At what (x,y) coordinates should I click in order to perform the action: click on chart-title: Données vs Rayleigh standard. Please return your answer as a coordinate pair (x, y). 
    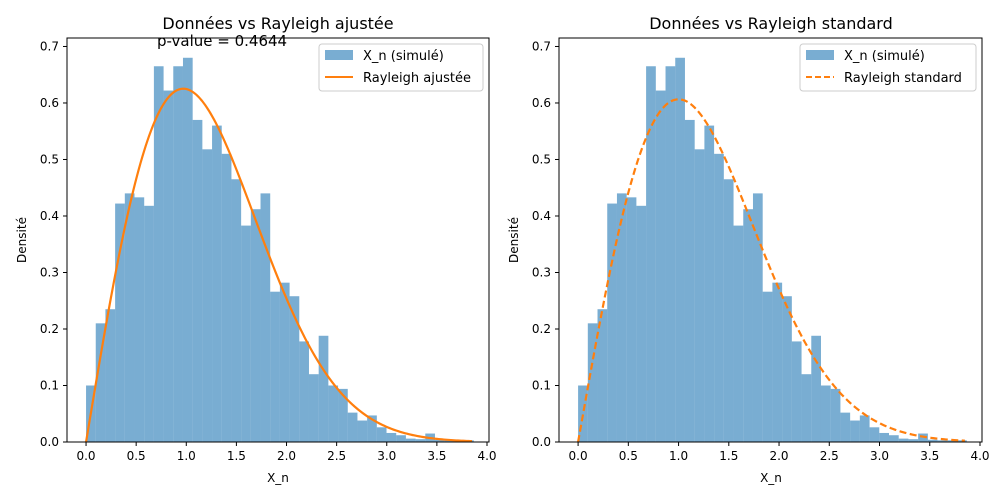
    Looking at the image, I should click on (771, 23).